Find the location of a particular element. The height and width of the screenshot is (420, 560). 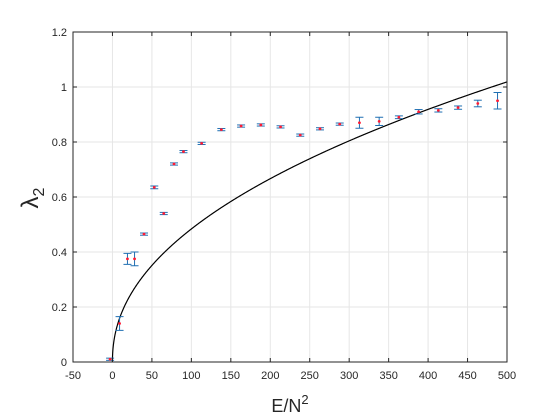

x-tick-label: 500 is located at coordinates (507, 376).